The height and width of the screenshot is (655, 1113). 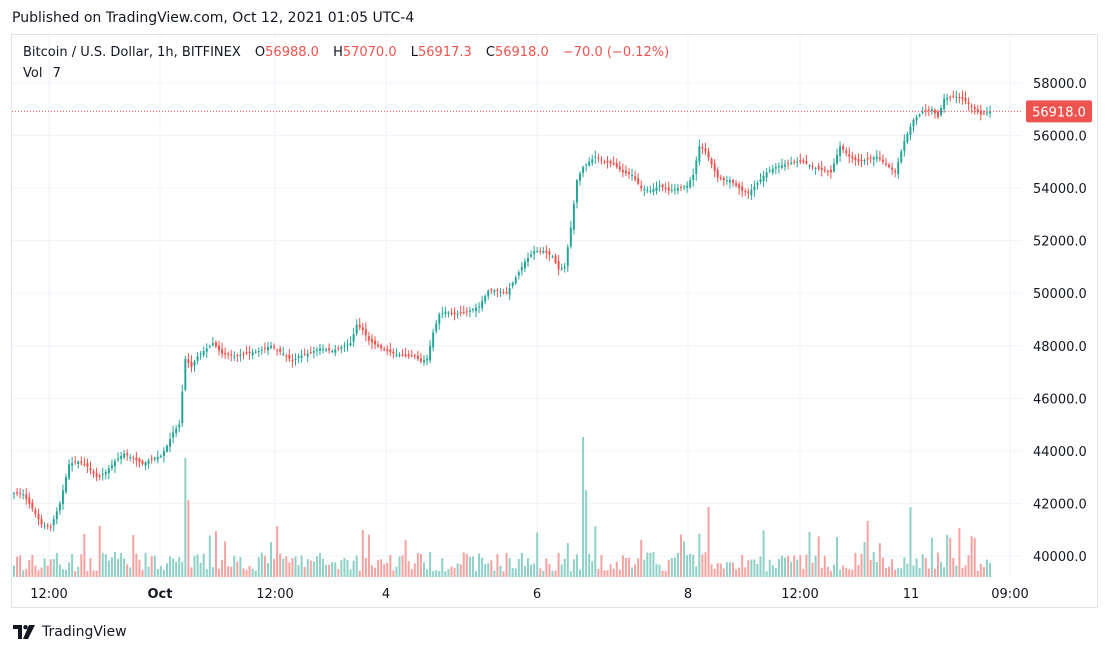 I want to click on x-tick-label: Oct, so click(x=160, y=594).